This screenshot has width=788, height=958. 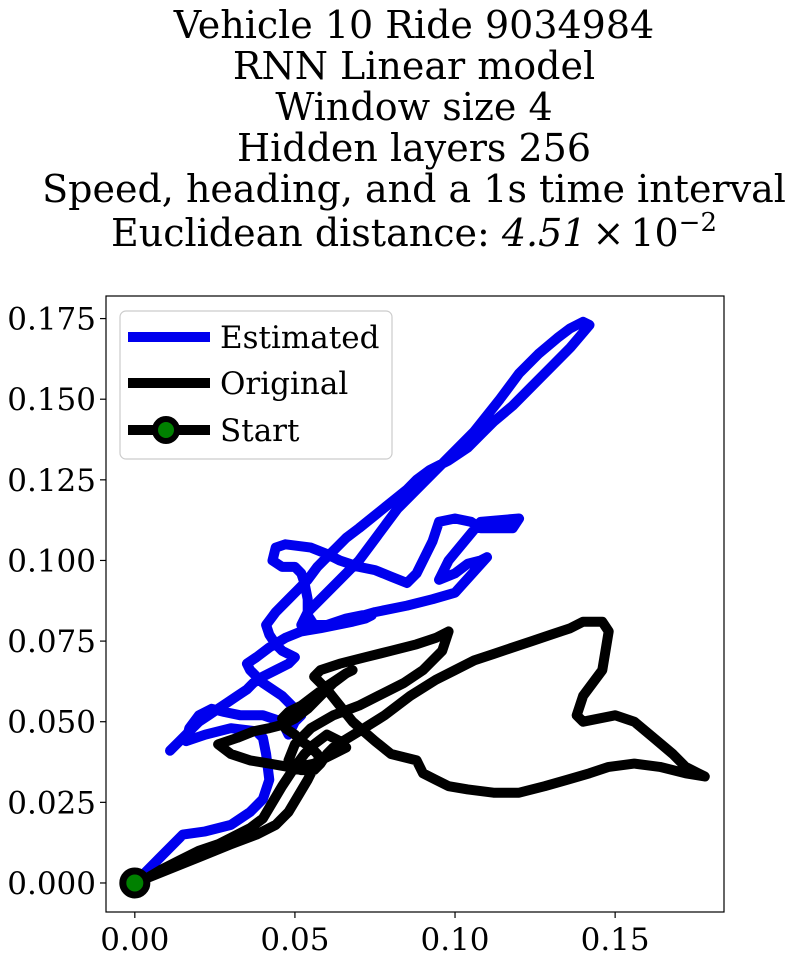 What do you see at coordinates (51, 803) in the screenshot?
I see `y-tick-label: 0.025` at bounding box center [51, 803].